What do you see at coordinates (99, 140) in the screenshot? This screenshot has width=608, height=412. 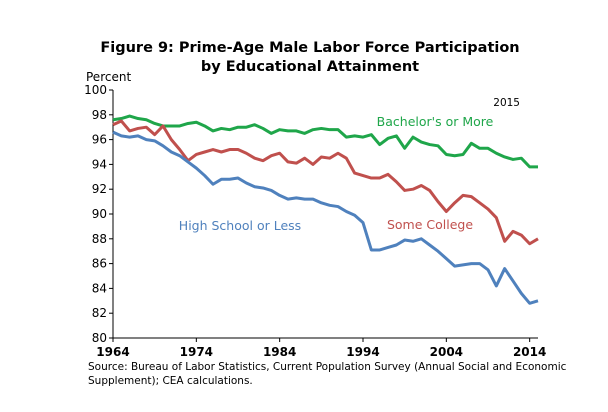 I see `y-tick-label: 96` at bounding box center [99, 140].